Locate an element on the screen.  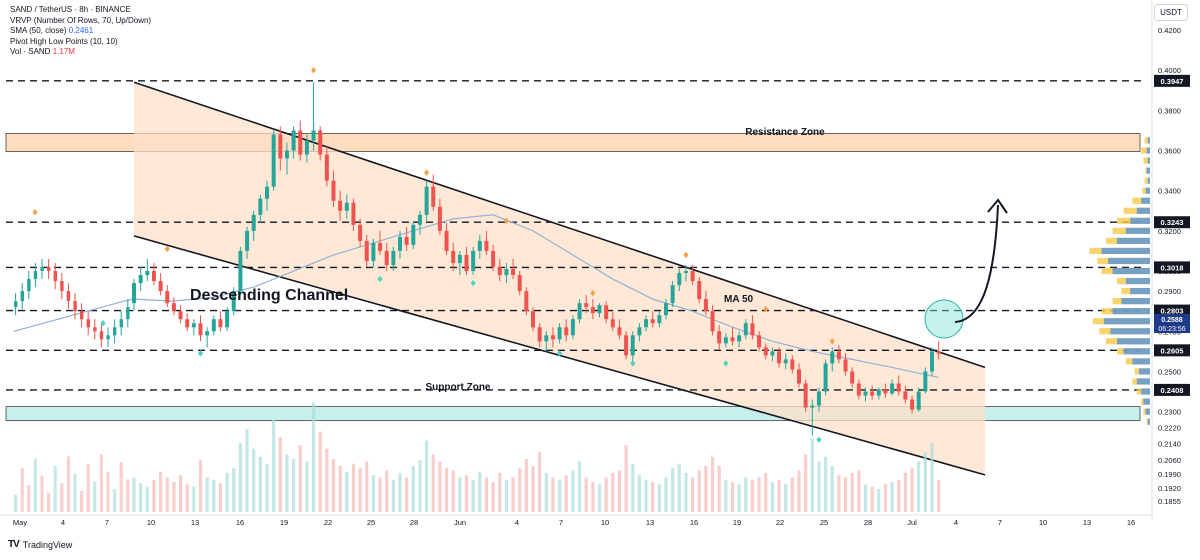
tradingview-logo: TV TradingView is located at coordinates (40, 544).